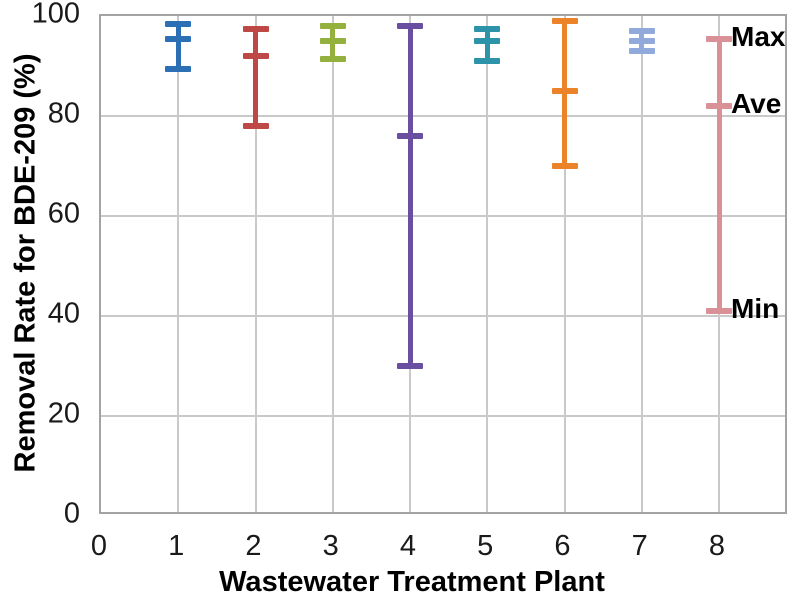  What do you see at coordinates (63, 213) in the screenshot?
I see `y-tick-label-60: 60` at bounding box center [63, 213].